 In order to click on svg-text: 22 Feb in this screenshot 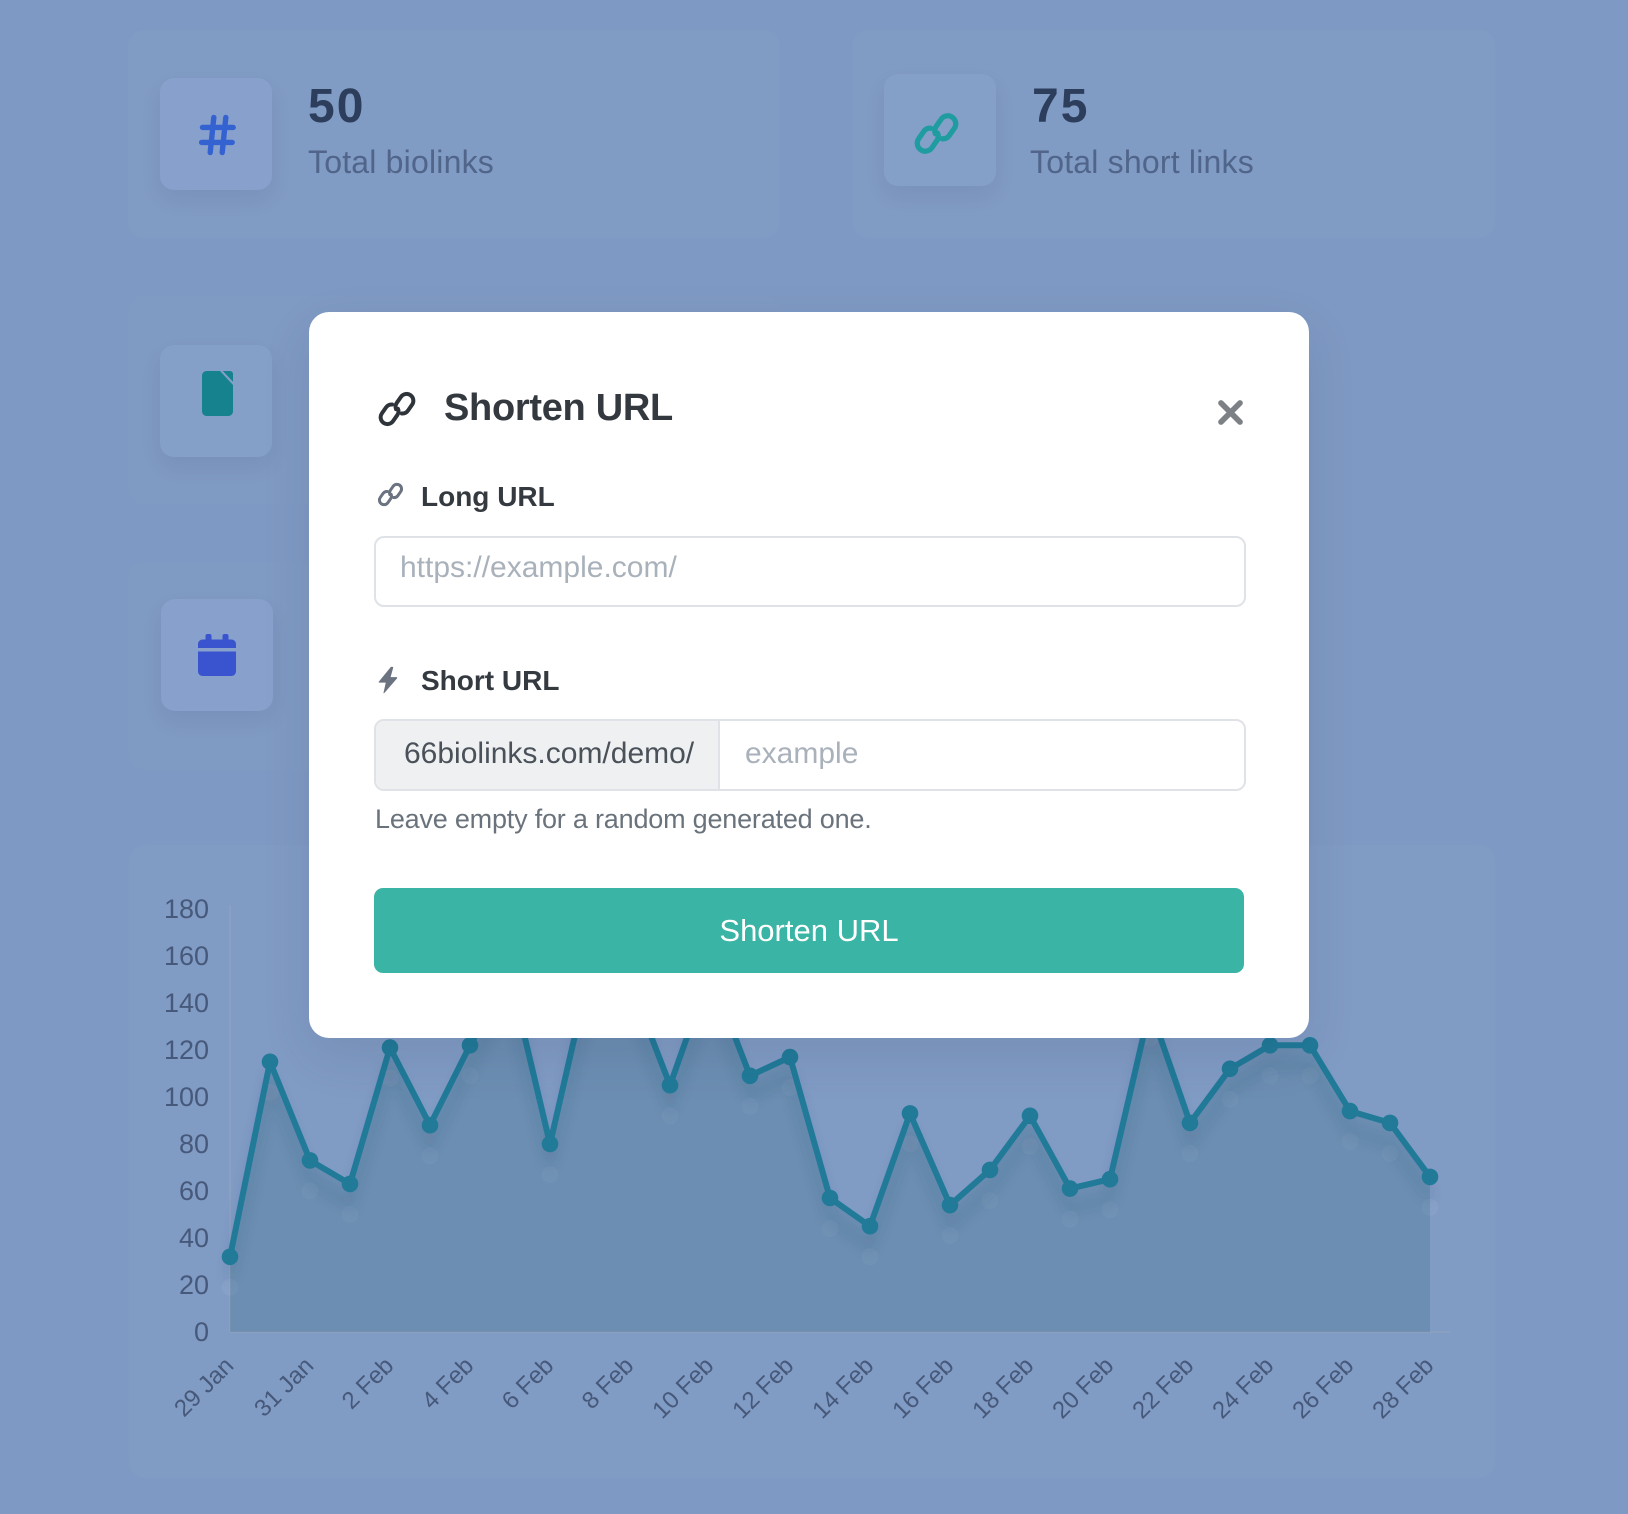, I will do `click(1163, 1388)`.